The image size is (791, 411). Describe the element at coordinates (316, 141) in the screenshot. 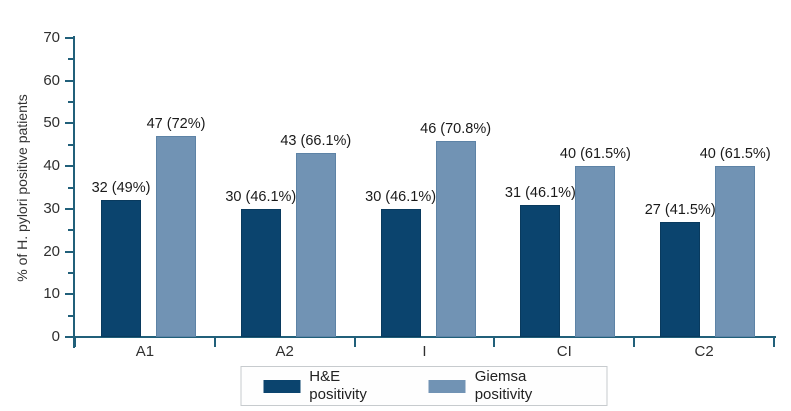

I see `bar-value-label: 43 (66.1%)` at that location.